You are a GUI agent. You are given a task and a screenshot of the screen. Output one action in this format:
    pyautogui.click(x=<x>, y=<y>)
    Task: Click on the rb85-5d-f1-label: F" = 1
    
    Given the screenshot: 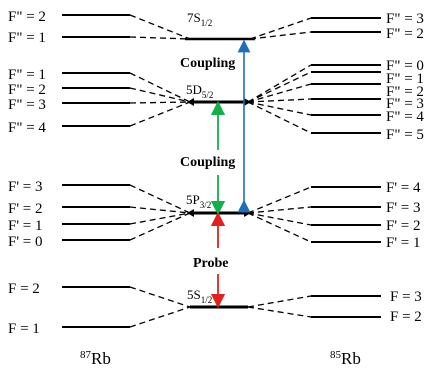 What is the action you would take?
    pyautogui.click(x=405, y=79)
    